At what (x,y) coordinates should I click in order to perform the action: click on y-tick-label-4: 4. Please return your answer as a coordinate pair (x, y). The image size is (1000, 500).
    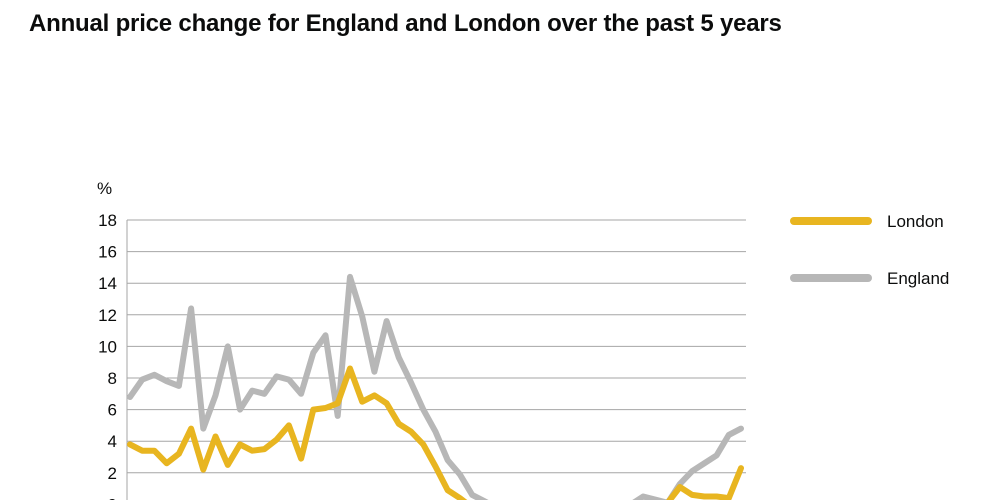
    Looking at the image, I should click on (112, 441).